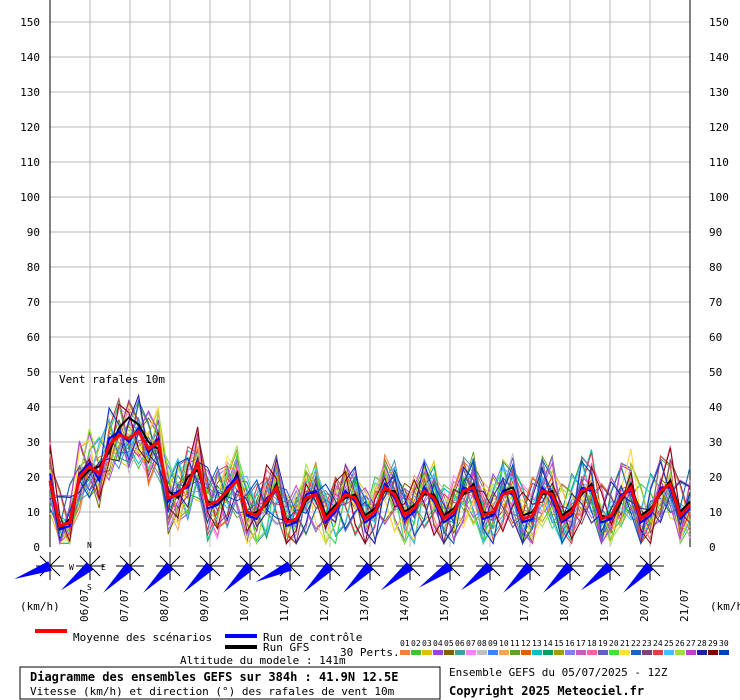 The image size is (740, 700). Describe the element at coordinates (537, 643) in the screenshot. I see `pert-number: 13` at that location.